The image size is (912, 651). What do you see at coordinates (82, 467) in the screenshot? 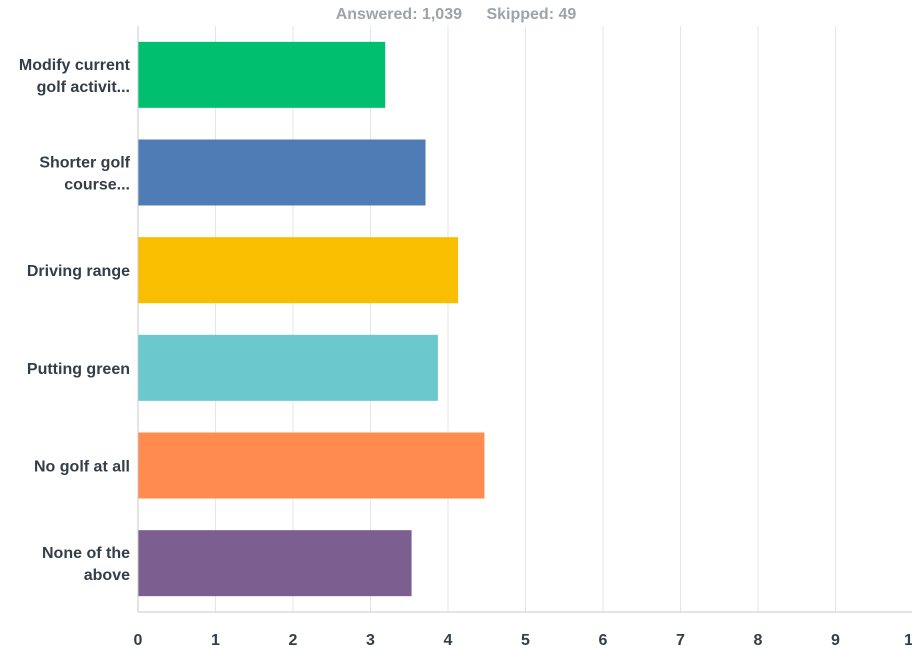
I see `category-label-4-0: No golf at all` at bounding box center [82, 467].